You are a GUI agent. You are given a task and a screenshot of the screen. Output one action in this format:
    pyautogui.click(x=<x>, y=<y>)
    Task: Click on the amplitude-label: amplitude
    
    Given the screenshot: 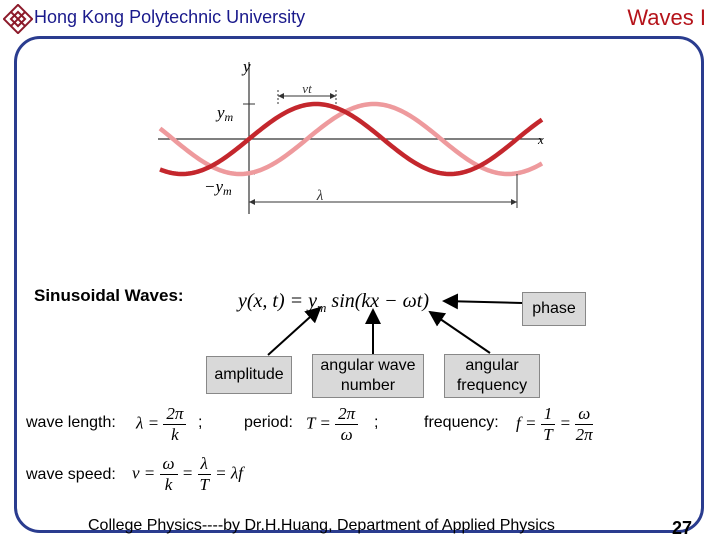 What is the action you would take?
    pyautogui.click(x=249, y=375)
    